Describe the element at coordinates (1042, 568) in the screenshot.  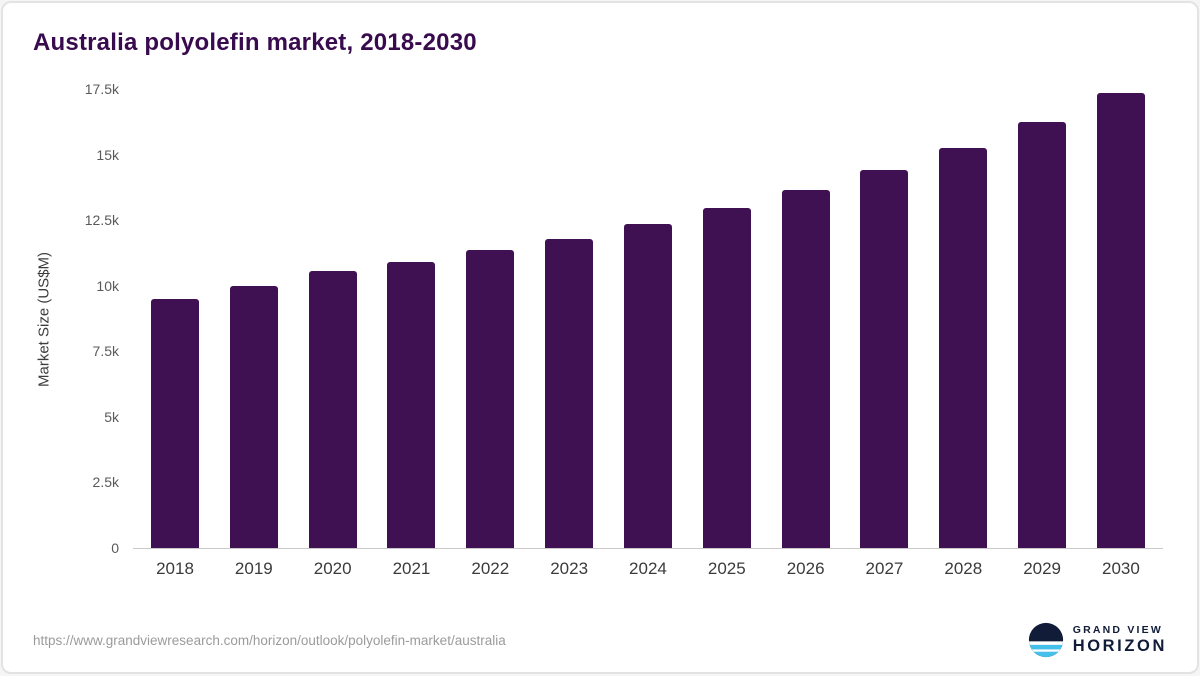
I see `x-tick-label: 2029` at that location.